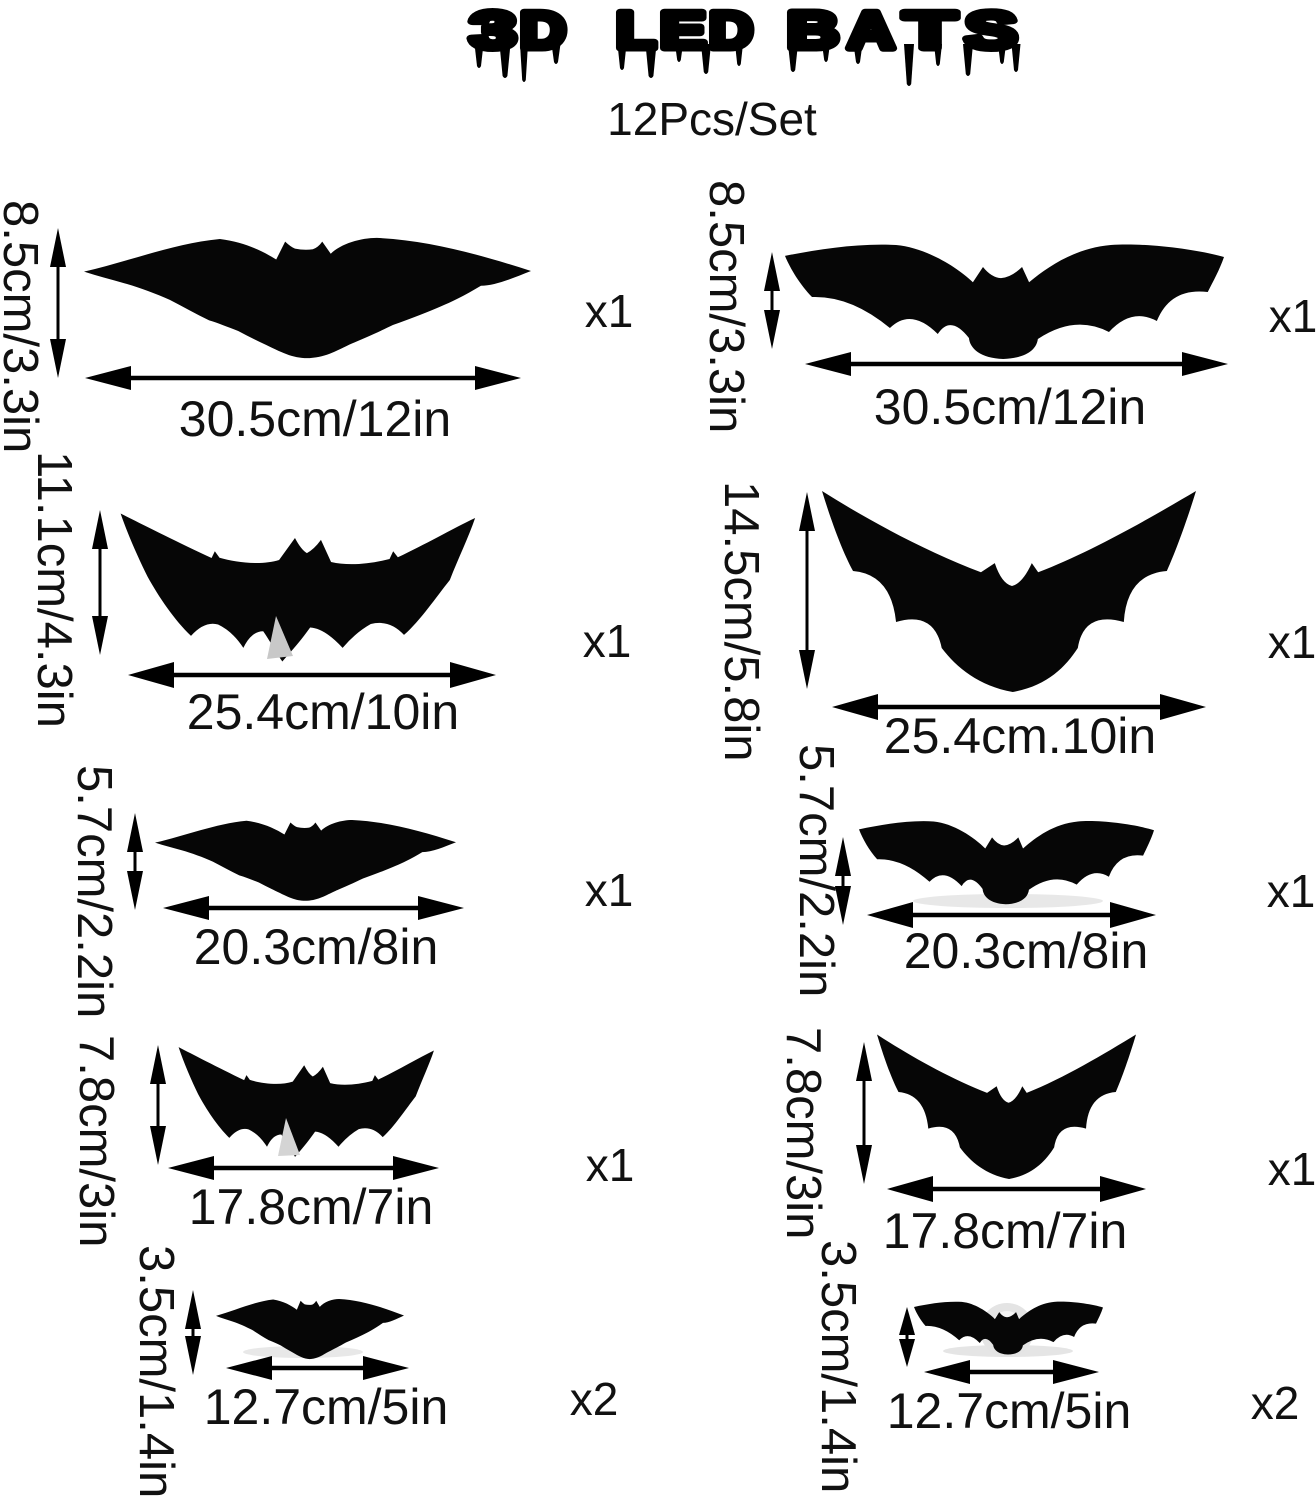  Describe the element at coordinates (323, 712) in the screenshot. I see `svg-text: 25.4cm/10in` at that location.